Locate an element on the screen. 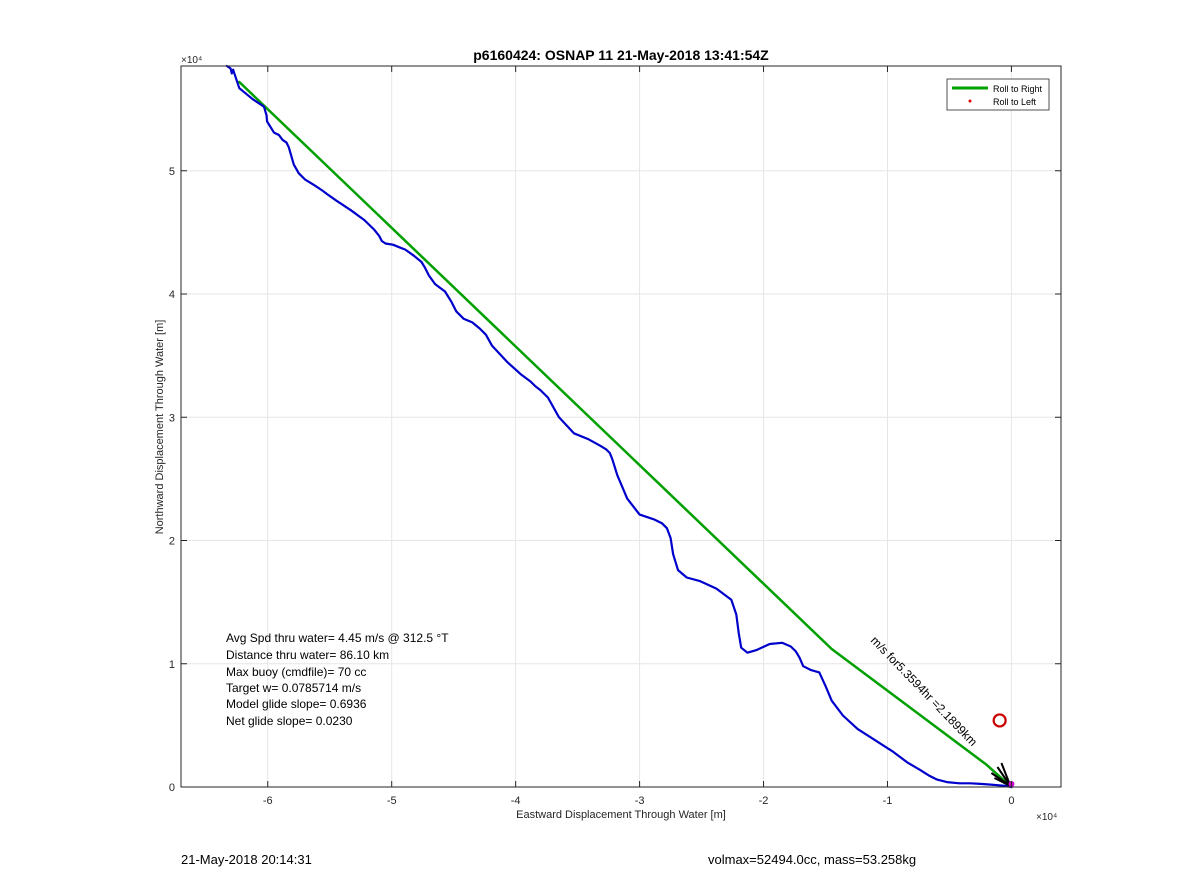 The width and height of the screenshot is (1200, 885). y-exponent-label: ×10⁴ is located at coordinates (191, 60).